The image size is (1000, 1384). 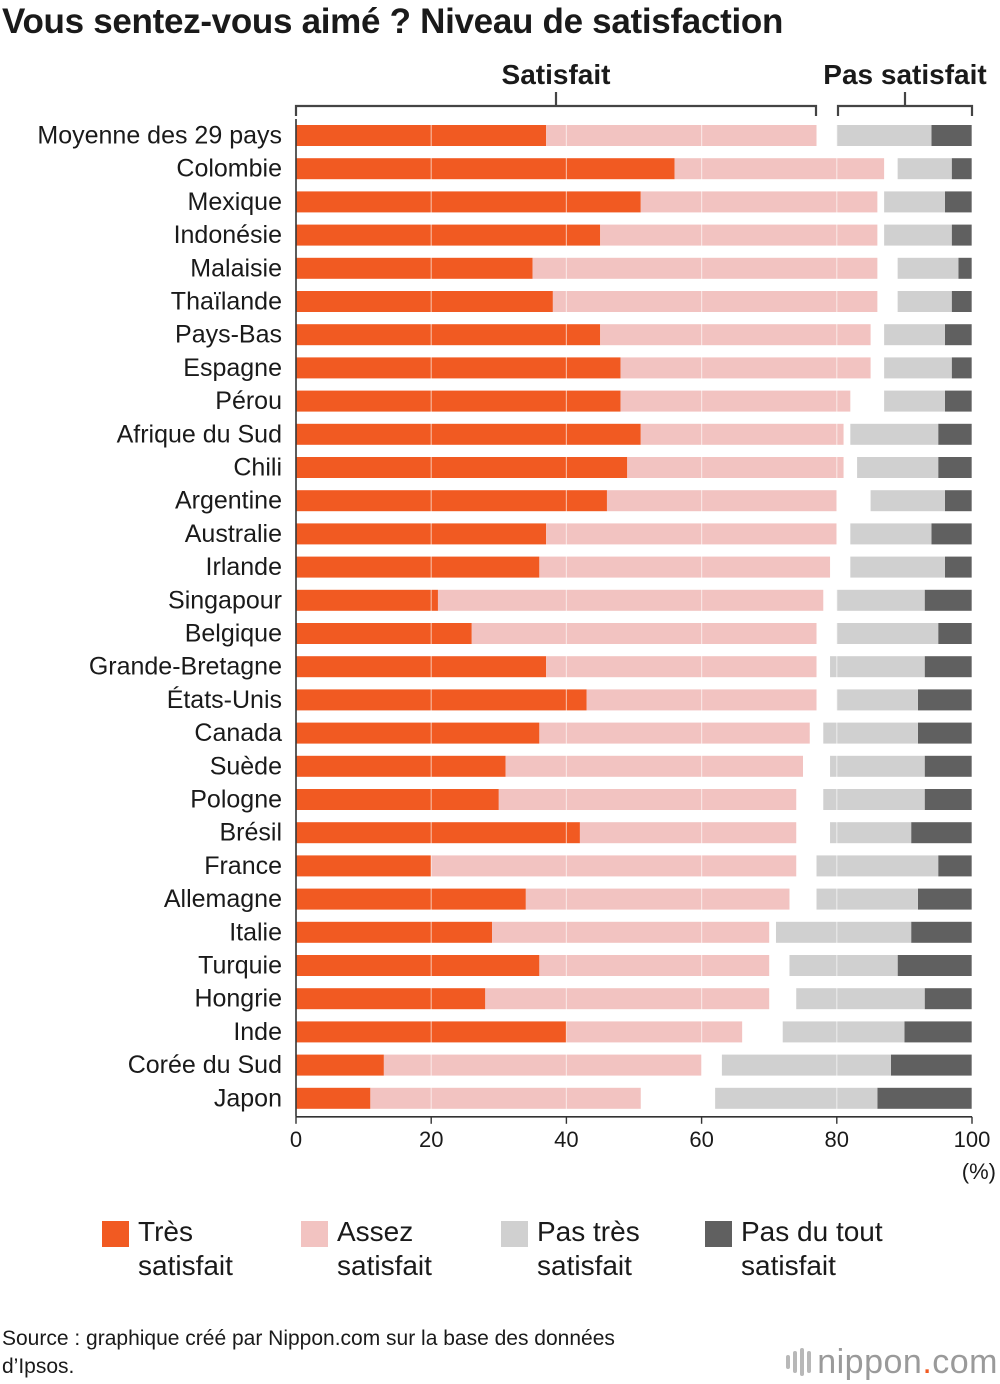 I want to click on bar-row-espagne, so click(x=634, y=368).